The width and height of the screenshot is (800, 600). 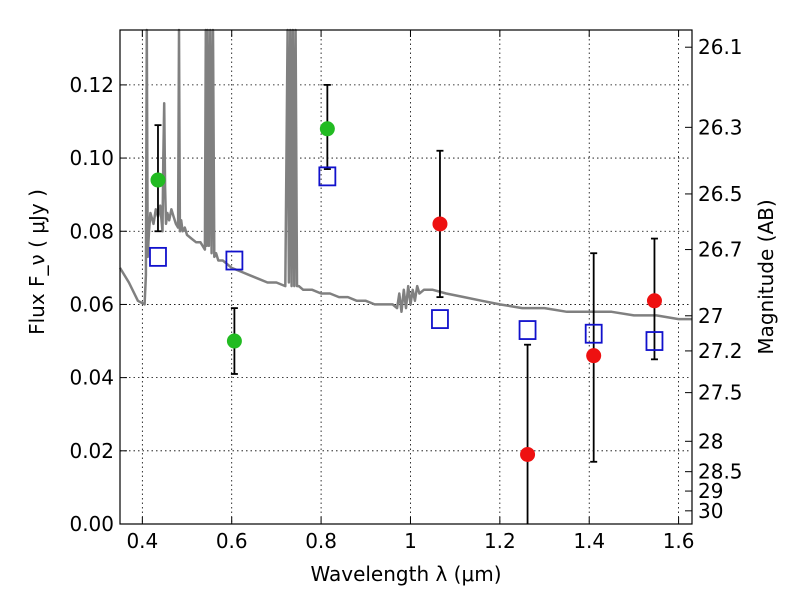 What do you see at coordinates (720, 127) in the screenshot?
I see `right-tick-label: 26.3` at bounding box center [720, 127].